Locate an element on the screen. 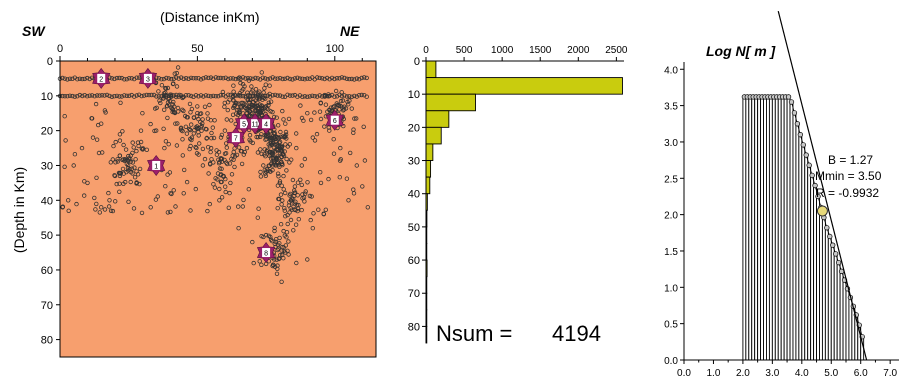  distance-ticks: 0 50 100 is located at coordinates (210, 52).